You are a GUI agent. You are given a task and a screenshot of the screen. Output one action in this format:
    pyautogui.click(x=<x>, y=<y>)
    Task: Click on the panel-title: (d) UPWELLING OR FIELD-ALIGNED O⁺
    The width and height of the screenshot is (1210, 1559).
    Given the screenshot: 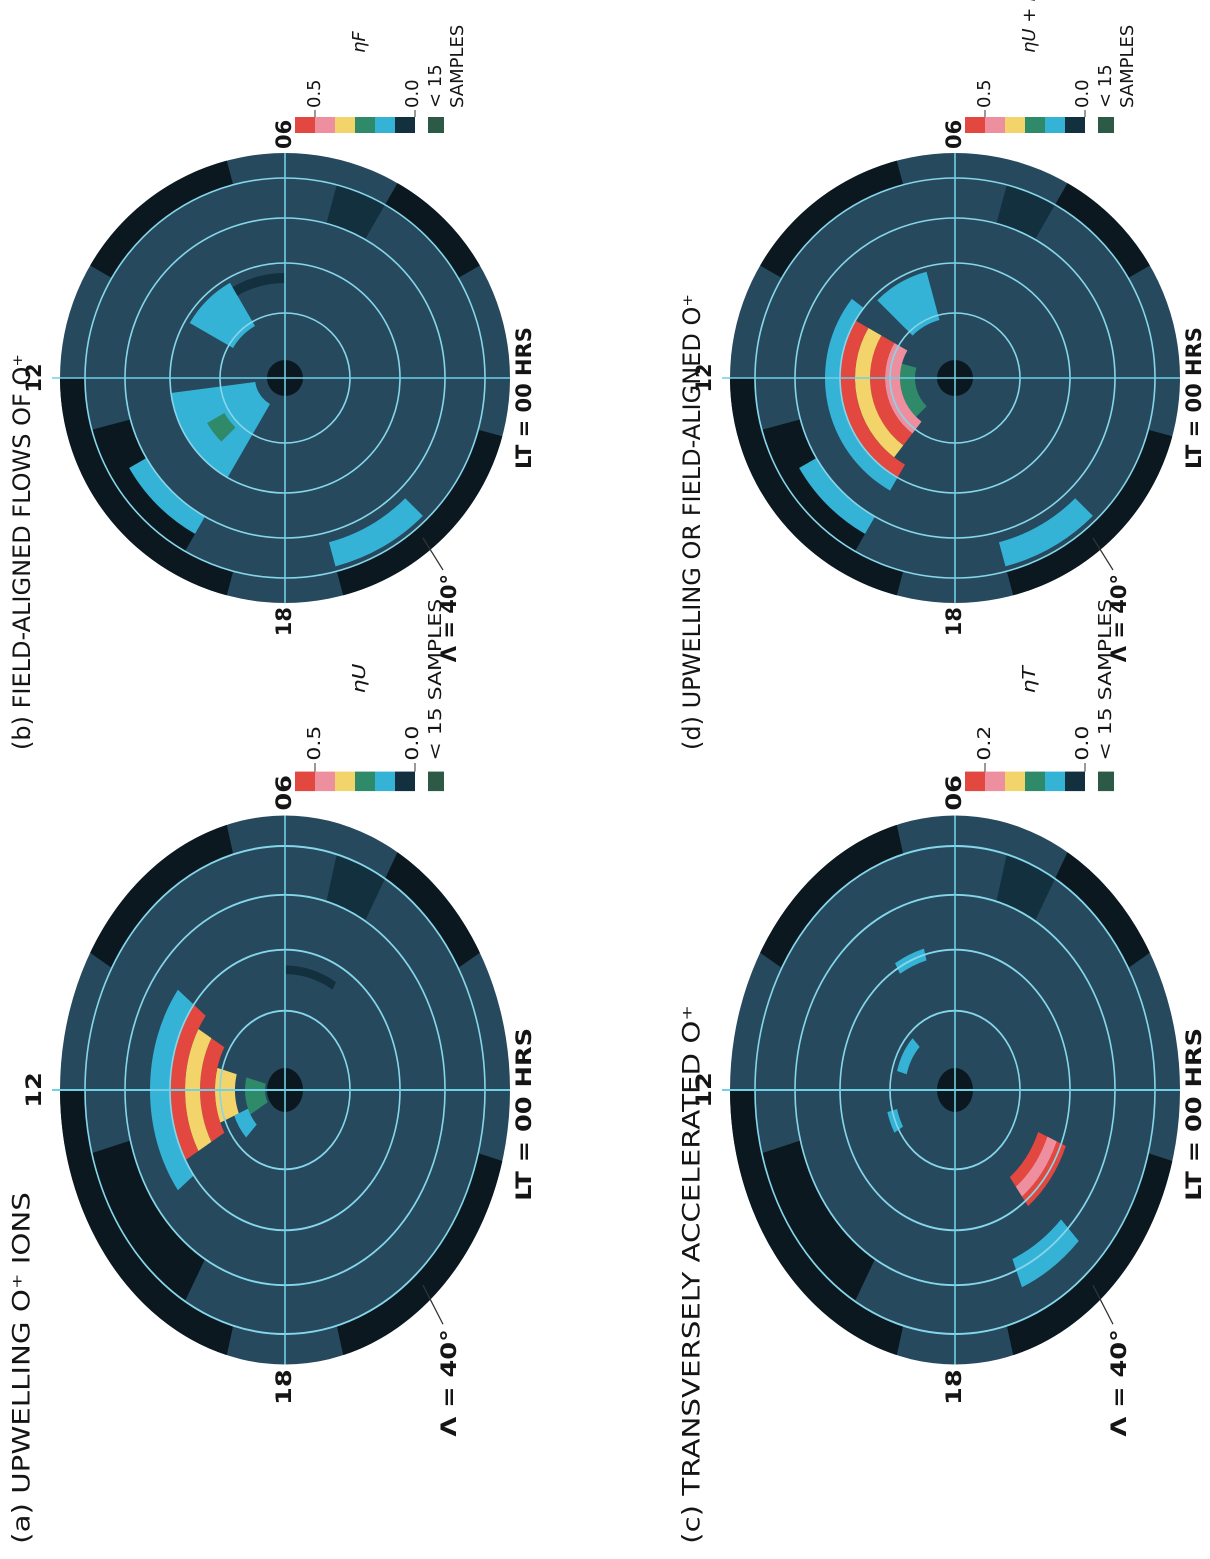 What is the action you would take?
    pyautogui.click(x=692, y=522)
    